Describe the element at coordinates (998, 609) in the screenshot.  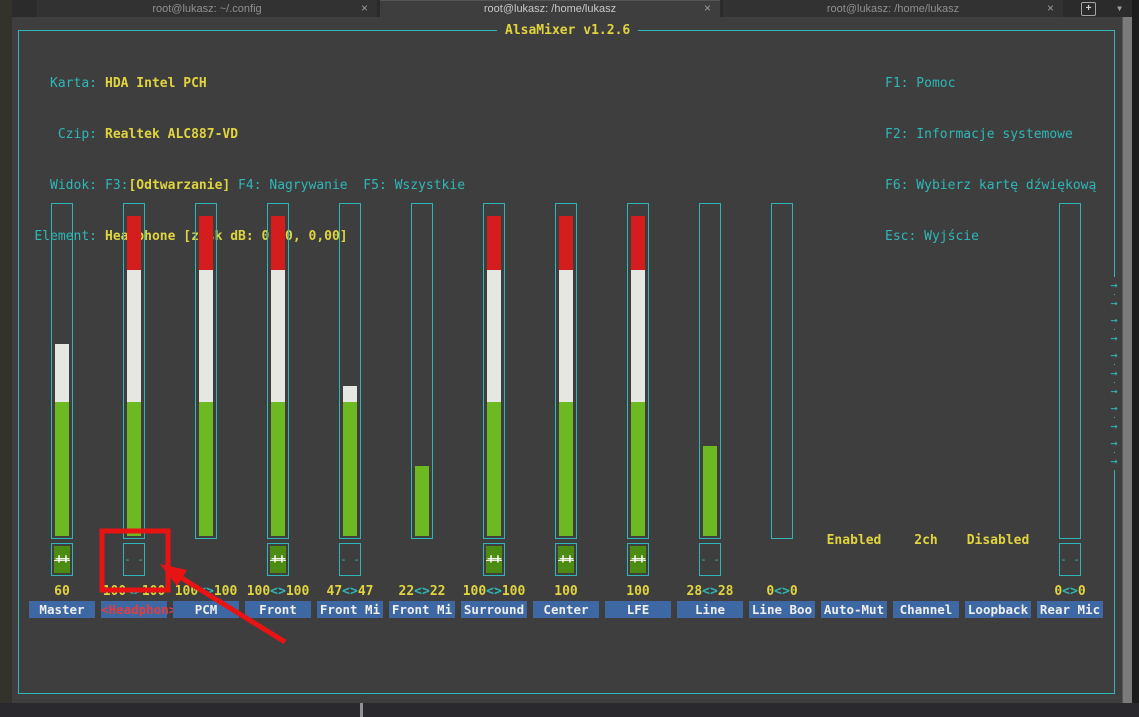
I see `channel-label-loopback: Loopback` at that location.